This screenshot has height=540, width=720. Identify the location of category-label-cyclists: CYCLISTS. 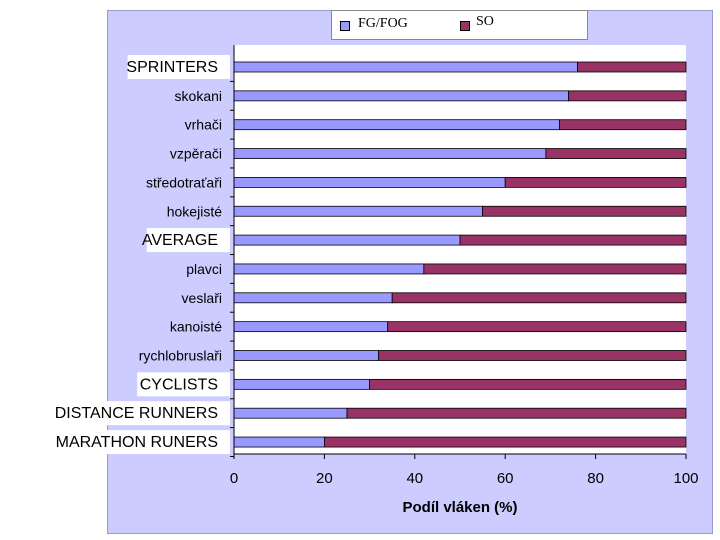
(179, 384).